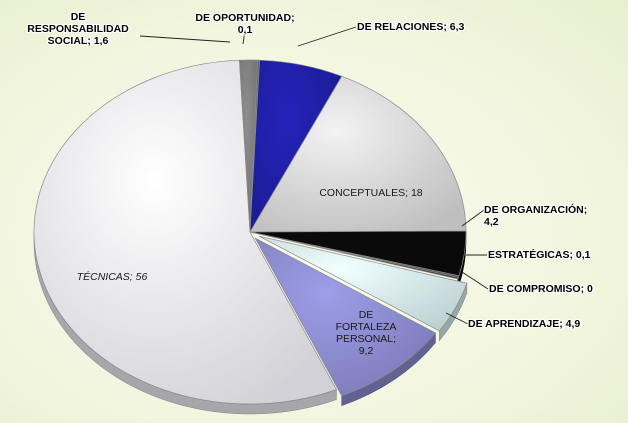 This screenshot has width=628, height=423. Describe the element at coordinates (366, 315) in the screenshot. I see `data-label-7-line-0: DE` at that location.